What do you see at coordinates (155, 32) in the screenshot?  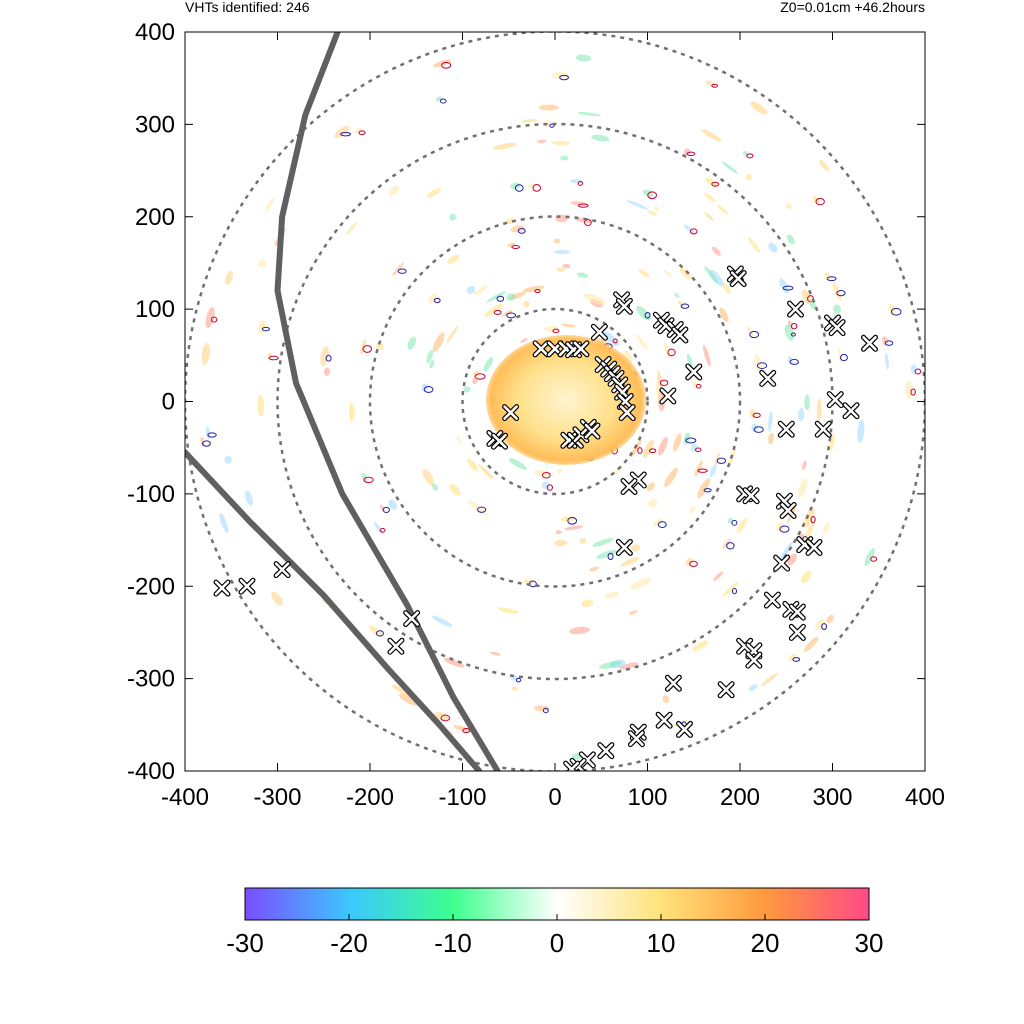 I see `y-tick-label: 400` at bounding box center [155, 32].